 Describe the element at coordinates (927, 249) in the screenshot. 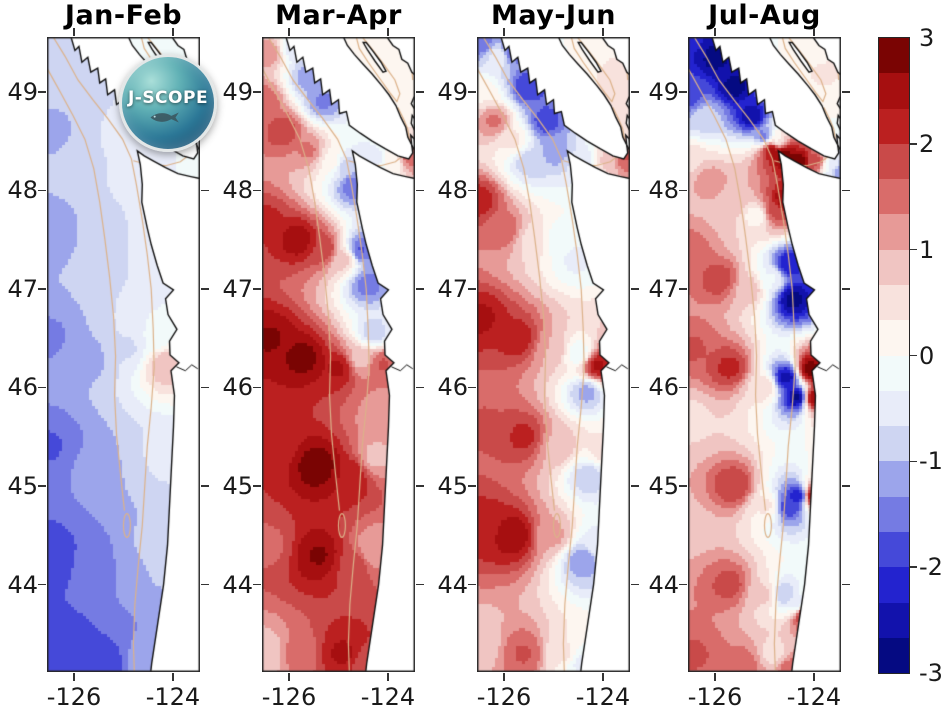

I see `colorbar-tick-label: 1` at that location.